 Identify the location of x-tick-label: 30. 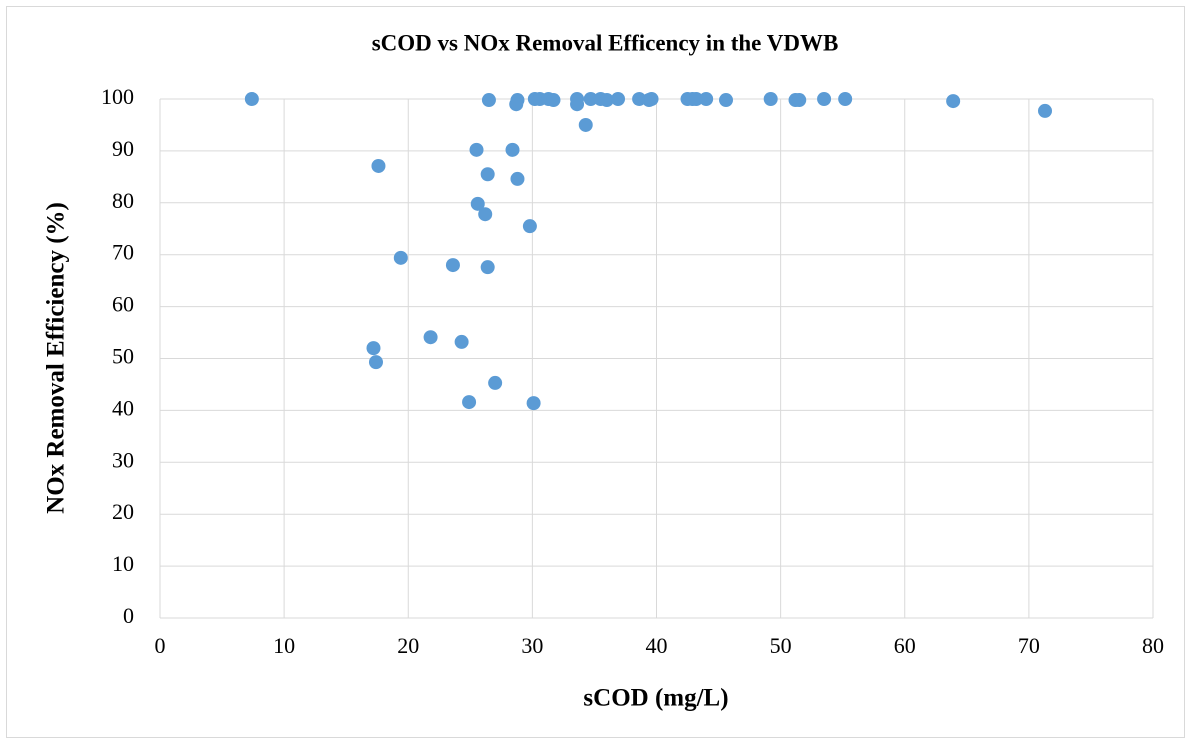
(532, 645).